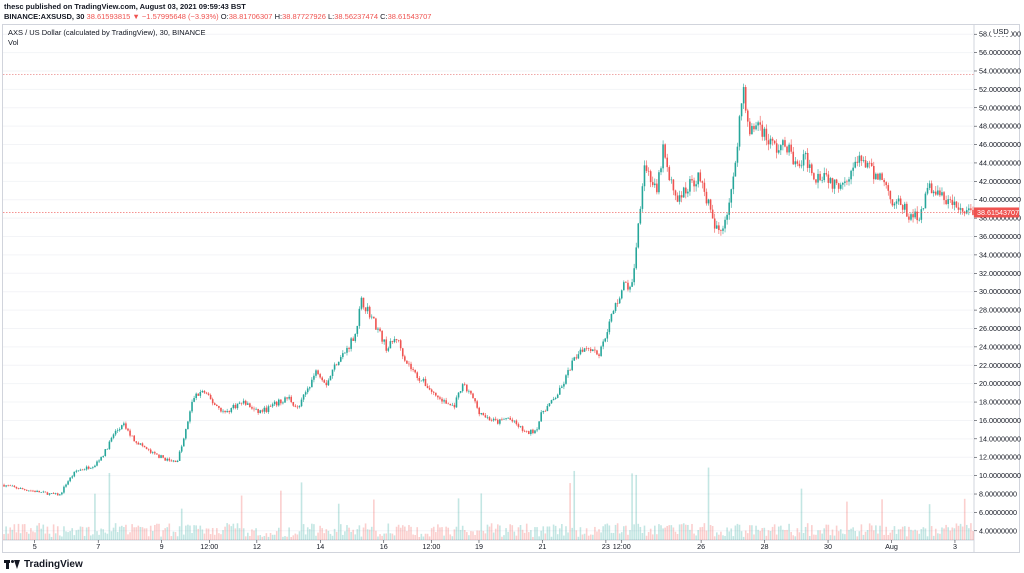  What do you see at coordinates (53, 564) in the screenshot?
I see `brand-name: TradingView` at bounding box center [53, 564].